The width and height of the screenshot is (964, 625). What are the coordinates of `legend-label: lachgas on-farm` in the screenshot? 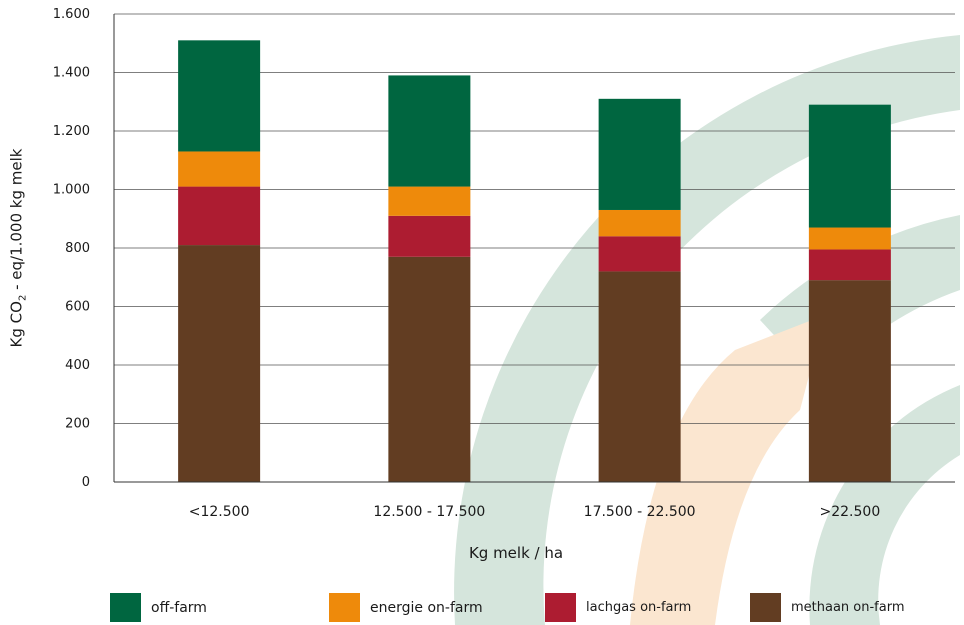 It's located at (639, 607).